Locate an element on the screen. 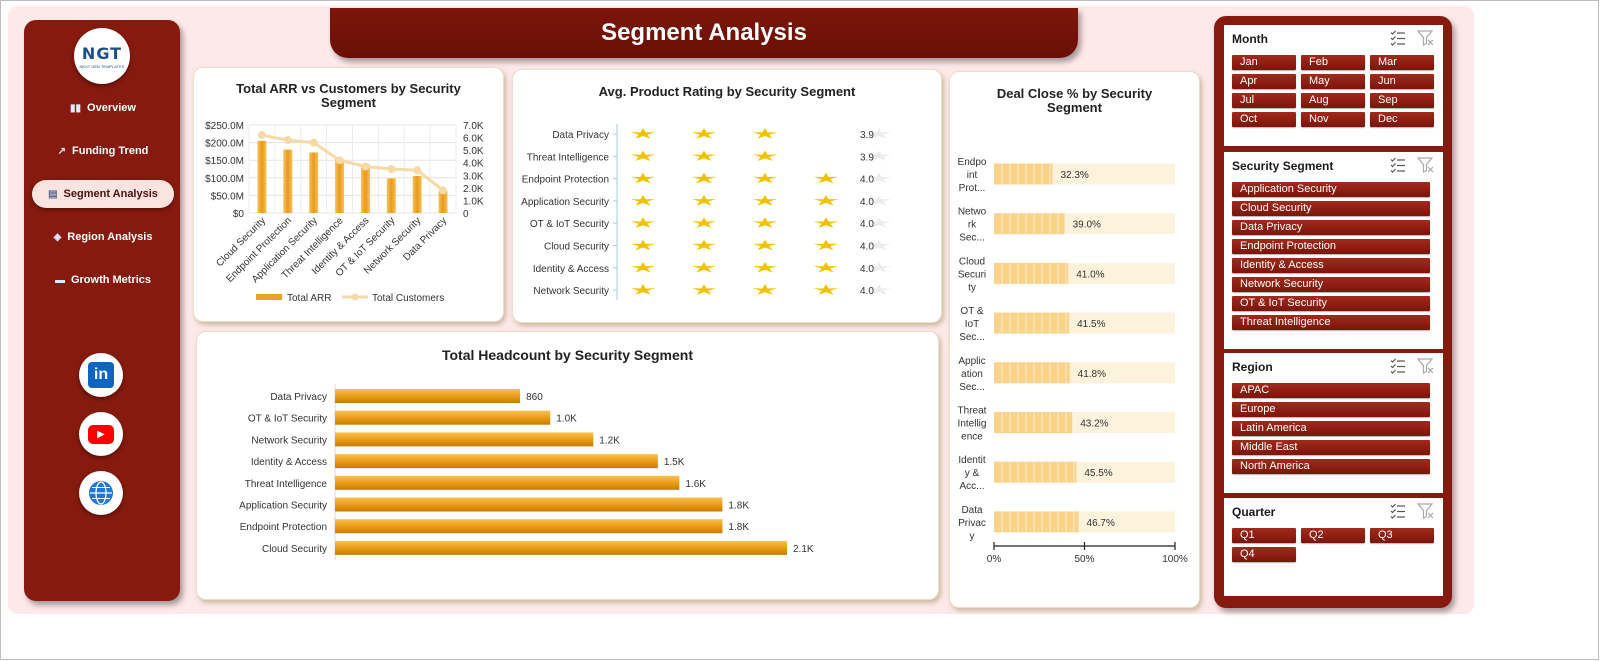 The image size is (1600, 661). headcount-value-label: 1.8K is located at coordinates (738, 506).